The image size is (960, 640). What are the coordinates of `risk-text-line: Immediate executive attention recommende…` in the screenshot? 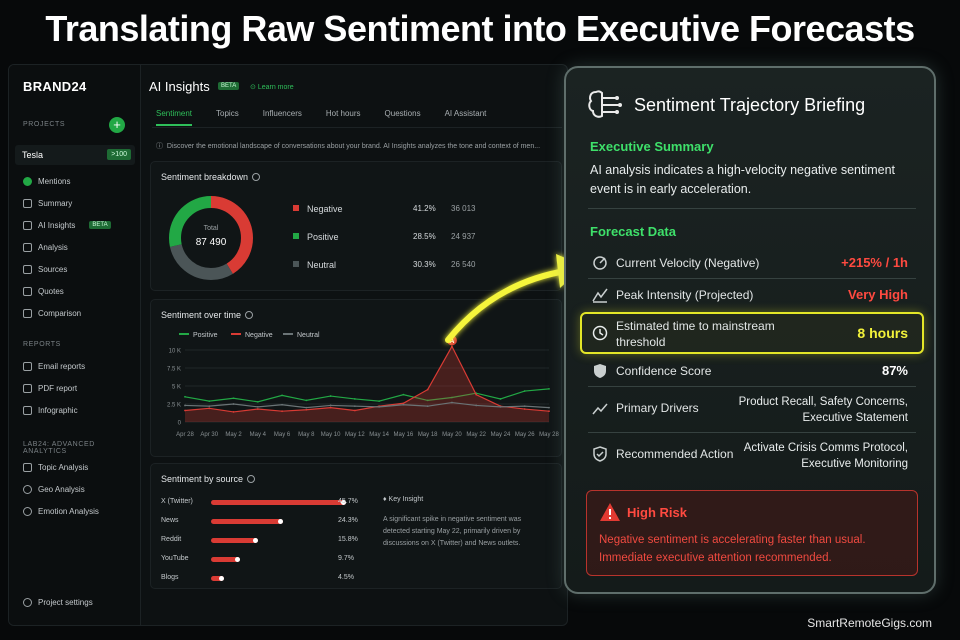 It's located at (715, 558).